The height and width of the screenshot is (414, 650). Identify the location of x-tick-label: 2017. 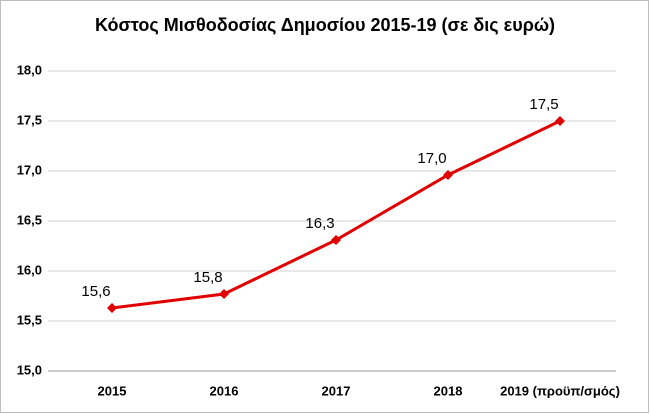
(336, 390).